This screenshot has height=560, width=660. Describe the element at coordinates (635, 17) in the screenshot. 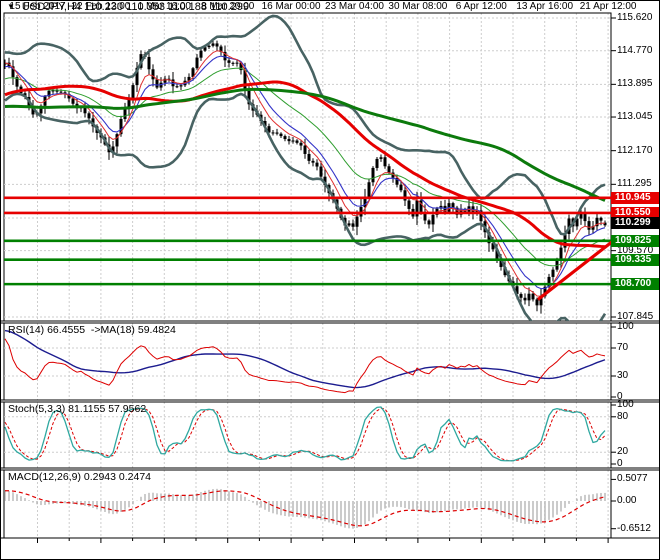

I see `price-axis-tick: 115.620` at that location.